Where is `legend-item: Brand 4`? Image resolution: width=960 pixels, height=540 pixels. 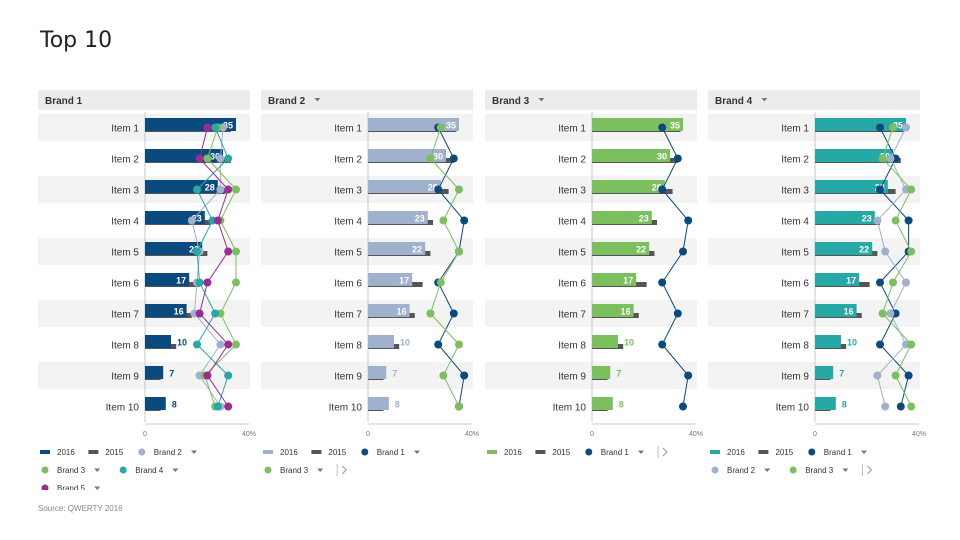
legend-item: Brand 4 is located at coordinates (149, 470).